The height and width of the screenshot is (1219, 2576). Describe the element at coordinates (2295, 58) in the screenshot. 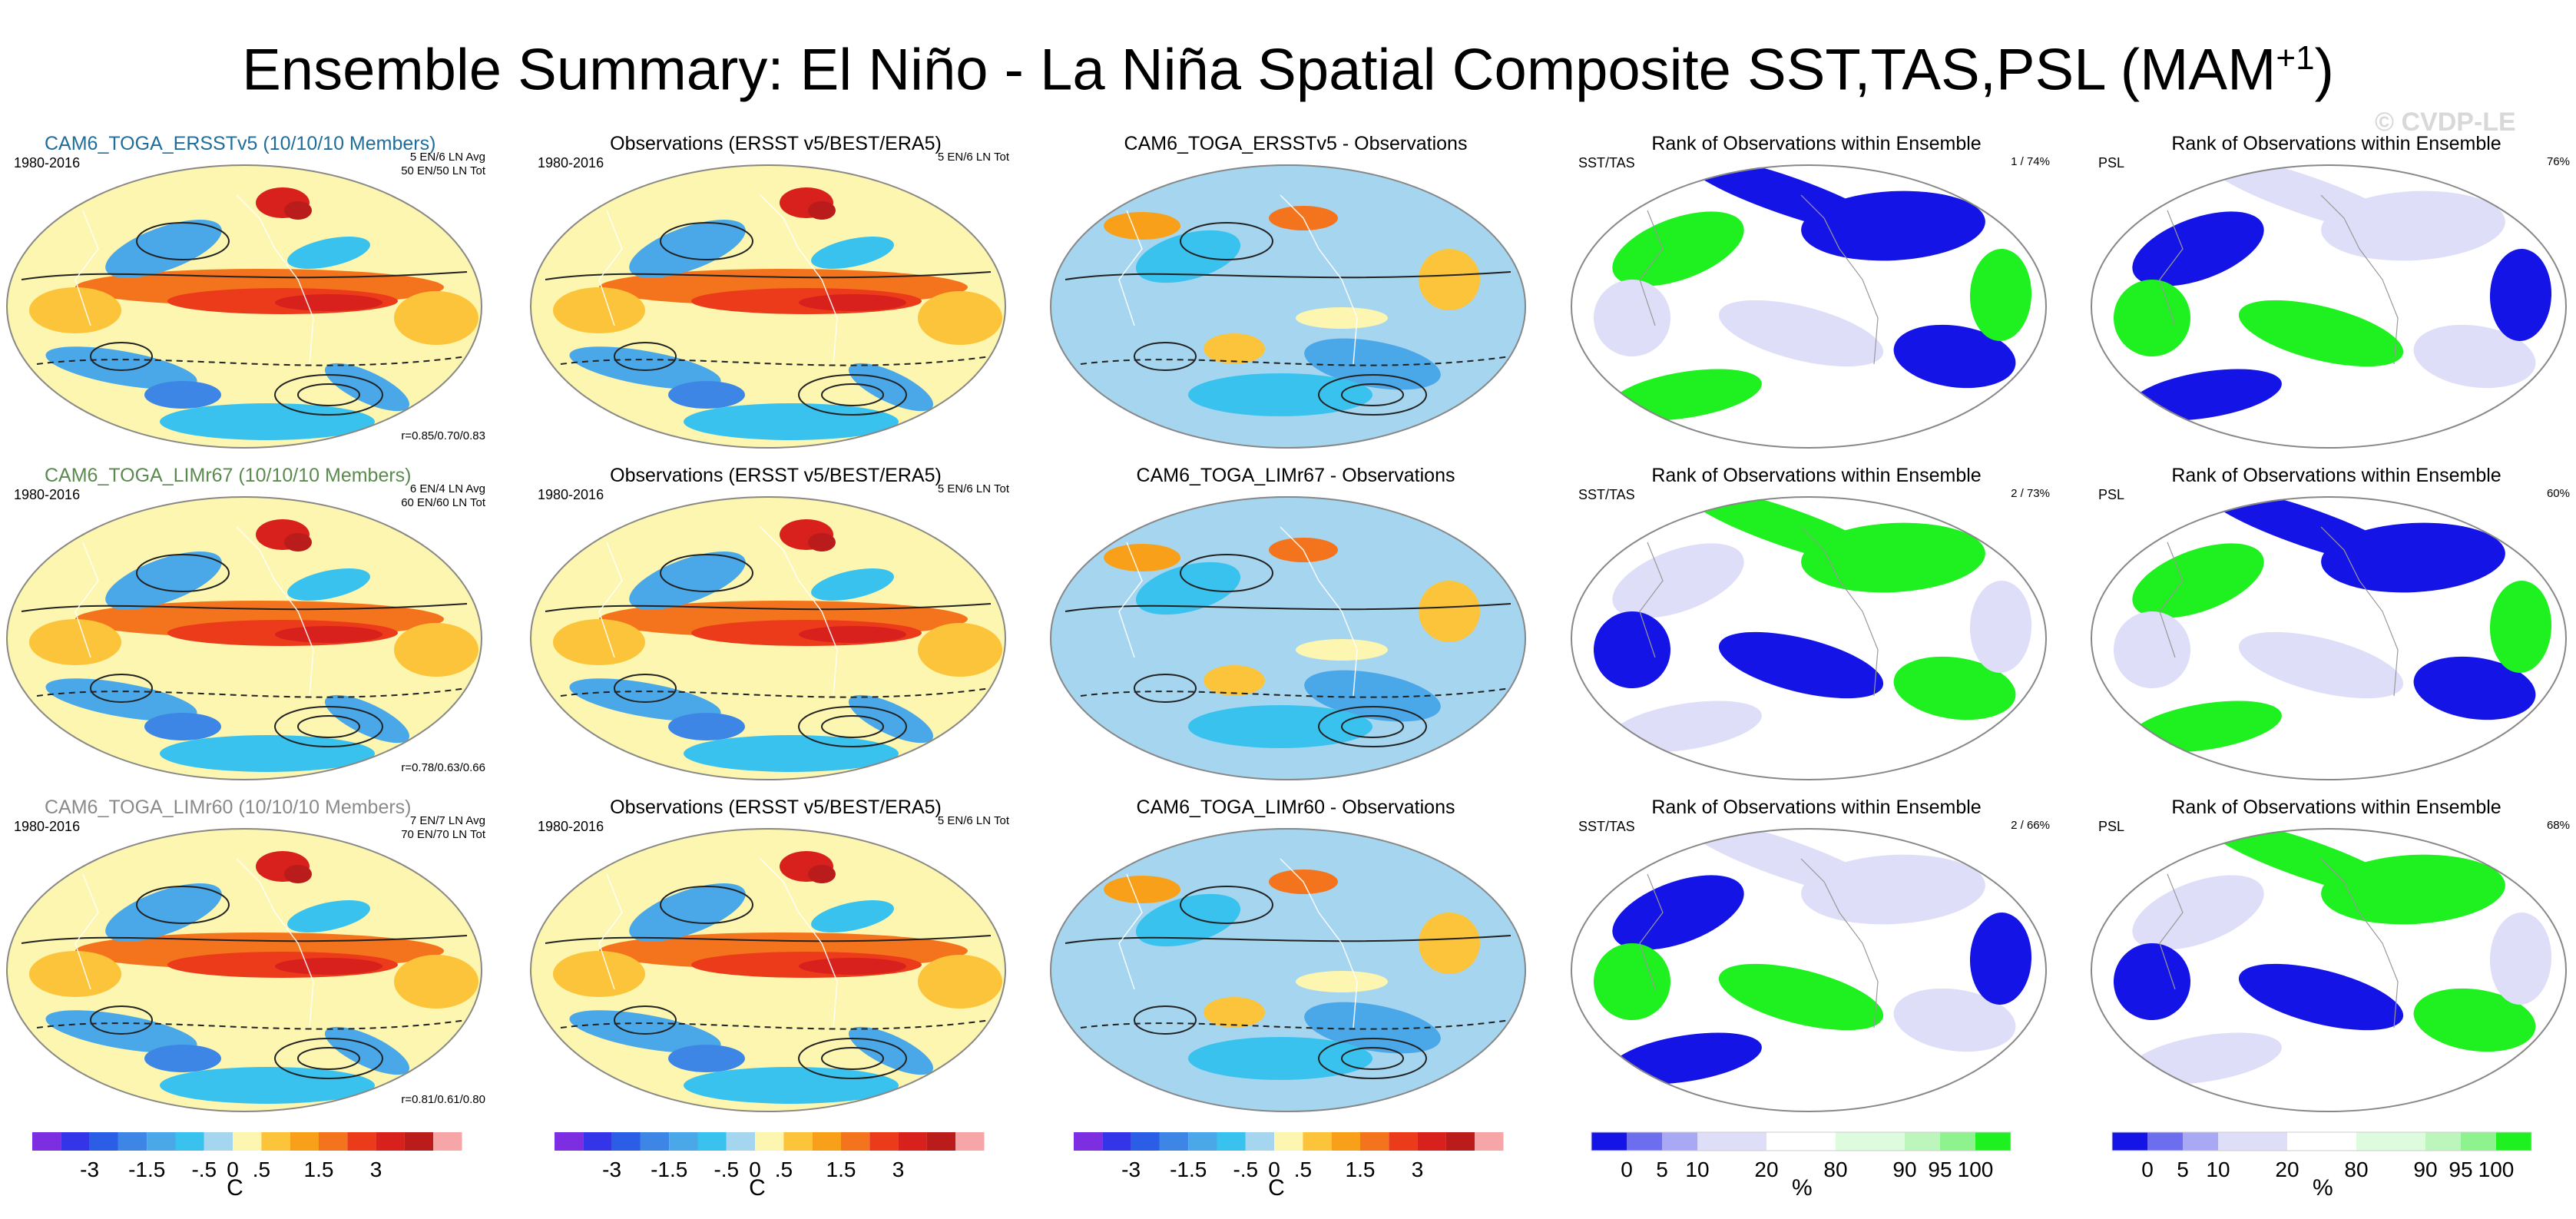

I see `figure-title-superscript: +1` at that location.